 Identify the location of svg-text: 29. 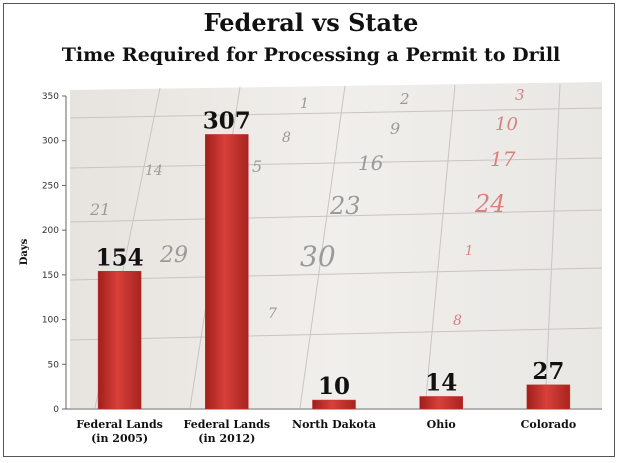
(173, 255).